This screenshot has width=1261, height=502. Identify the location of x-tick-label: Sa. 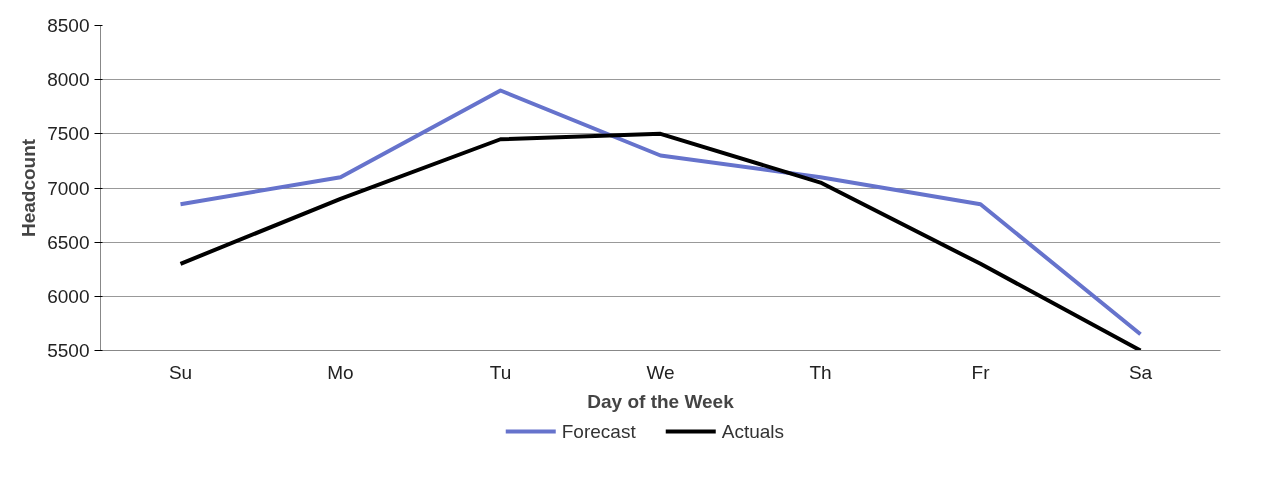
(1140, 372).